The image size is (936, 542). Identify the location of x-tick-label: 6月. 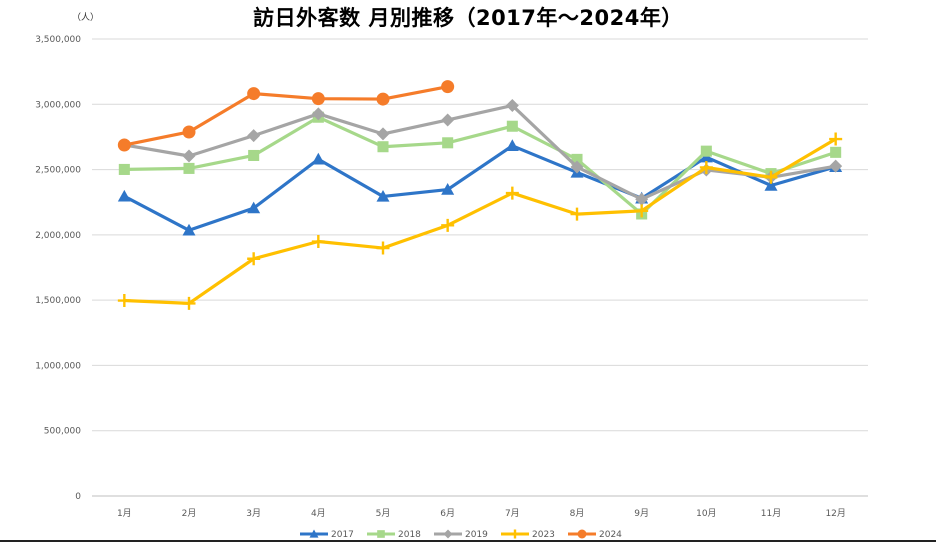
(447, 513).